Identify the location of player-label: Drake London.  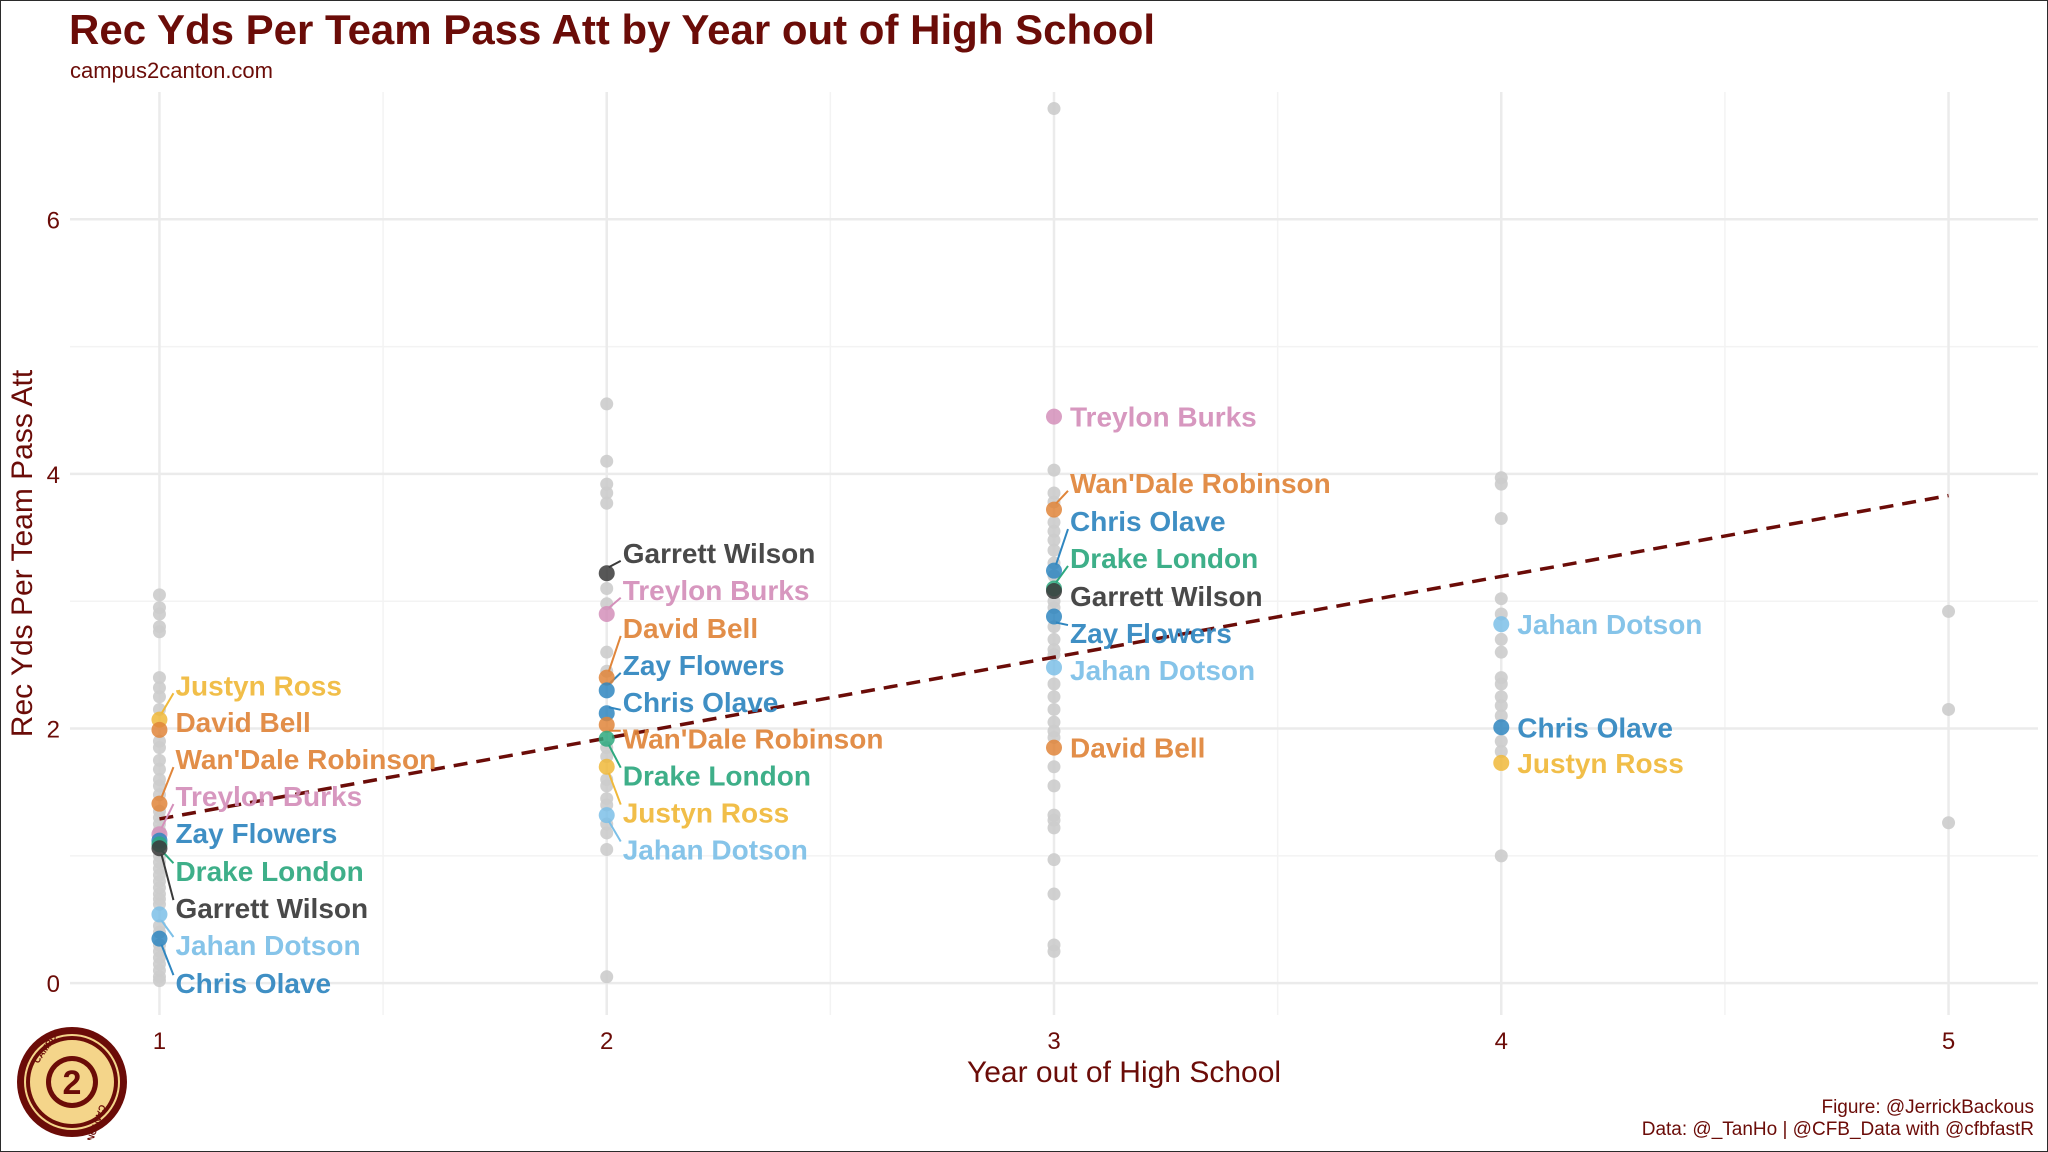
(1164, 558).